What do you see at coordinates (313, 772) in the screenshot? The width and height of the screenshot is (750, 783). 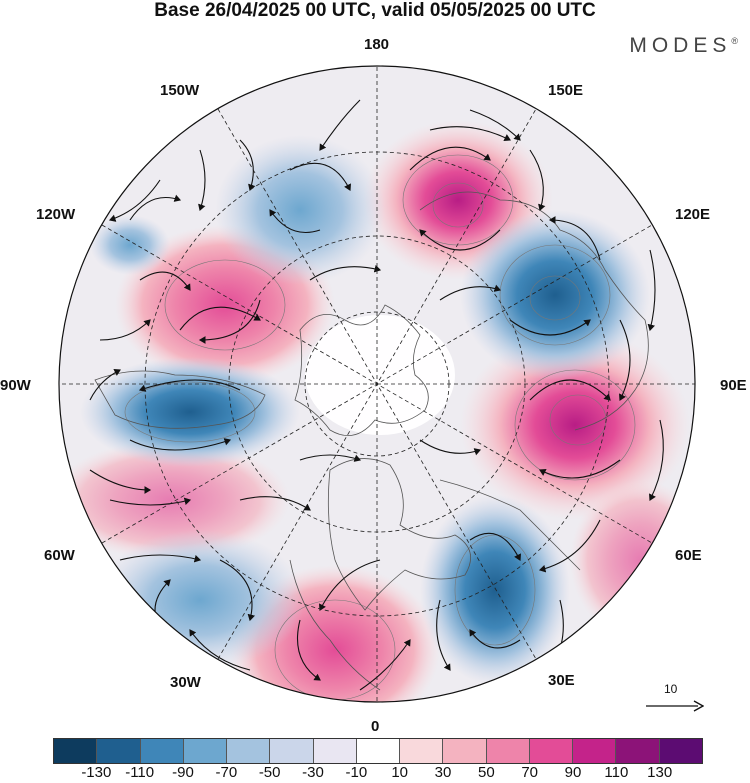 I see `colorbar-tick-label: -30` at bounding box center [313, 772].